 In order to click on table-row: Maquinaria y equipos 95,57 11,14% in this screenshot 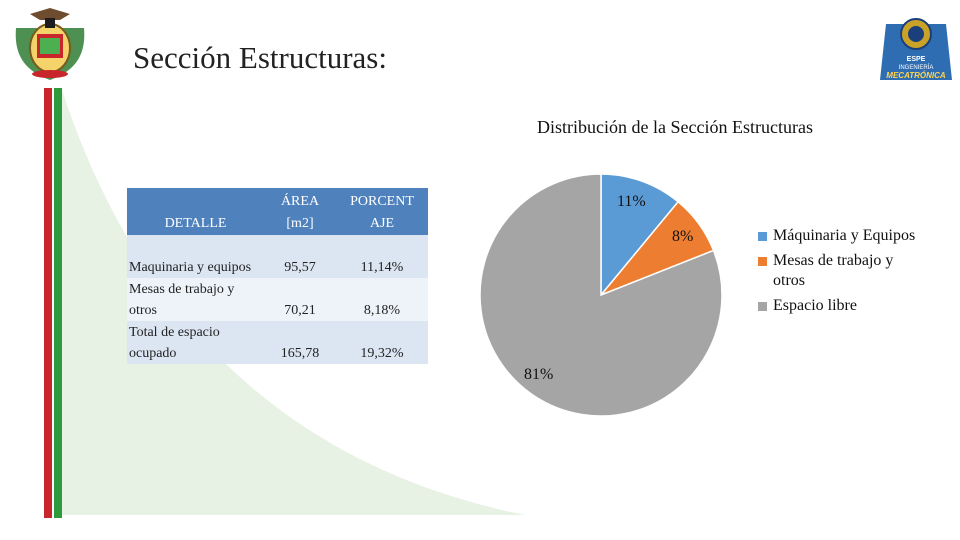, I will do `click(277, 256)`.